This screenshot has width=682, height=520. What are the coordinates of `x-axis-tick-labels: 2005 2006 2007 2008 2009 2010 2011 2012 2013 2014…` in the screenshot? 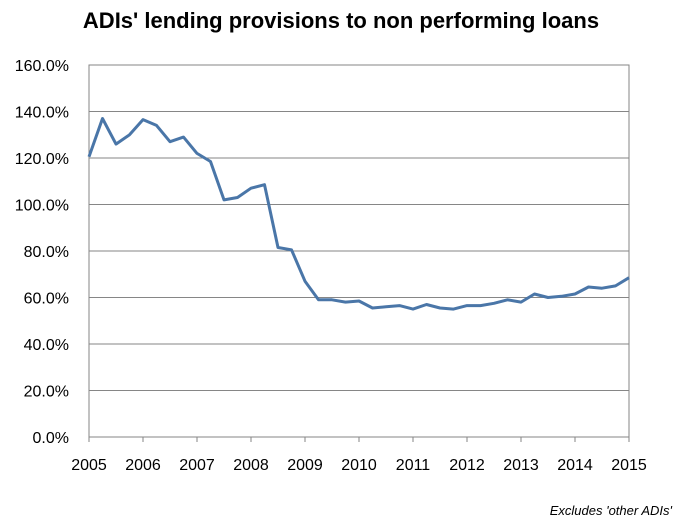 It's located at (359, 455).